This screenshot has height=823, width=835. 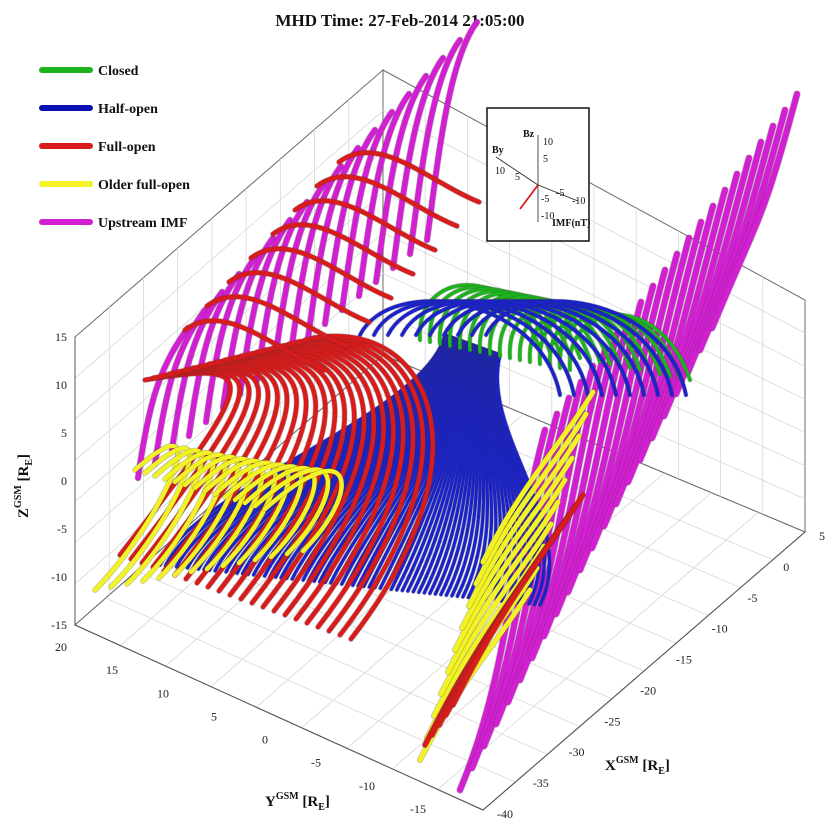 I want to click on legend-label: Older full-open, so click(x=144, y=185).